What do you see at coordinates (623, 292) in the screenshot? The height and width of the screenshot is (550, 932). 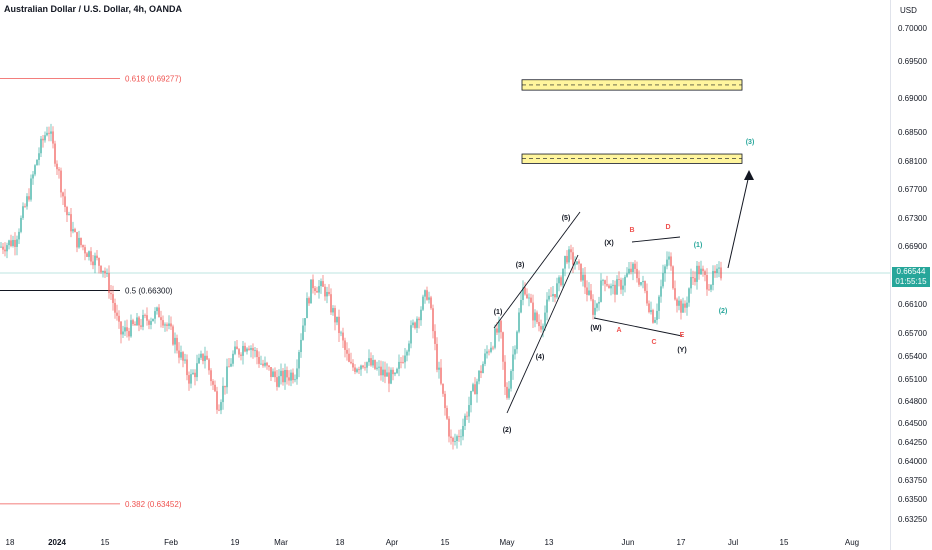 I see `wave-lines-layer` at bounding box center [623, 292].